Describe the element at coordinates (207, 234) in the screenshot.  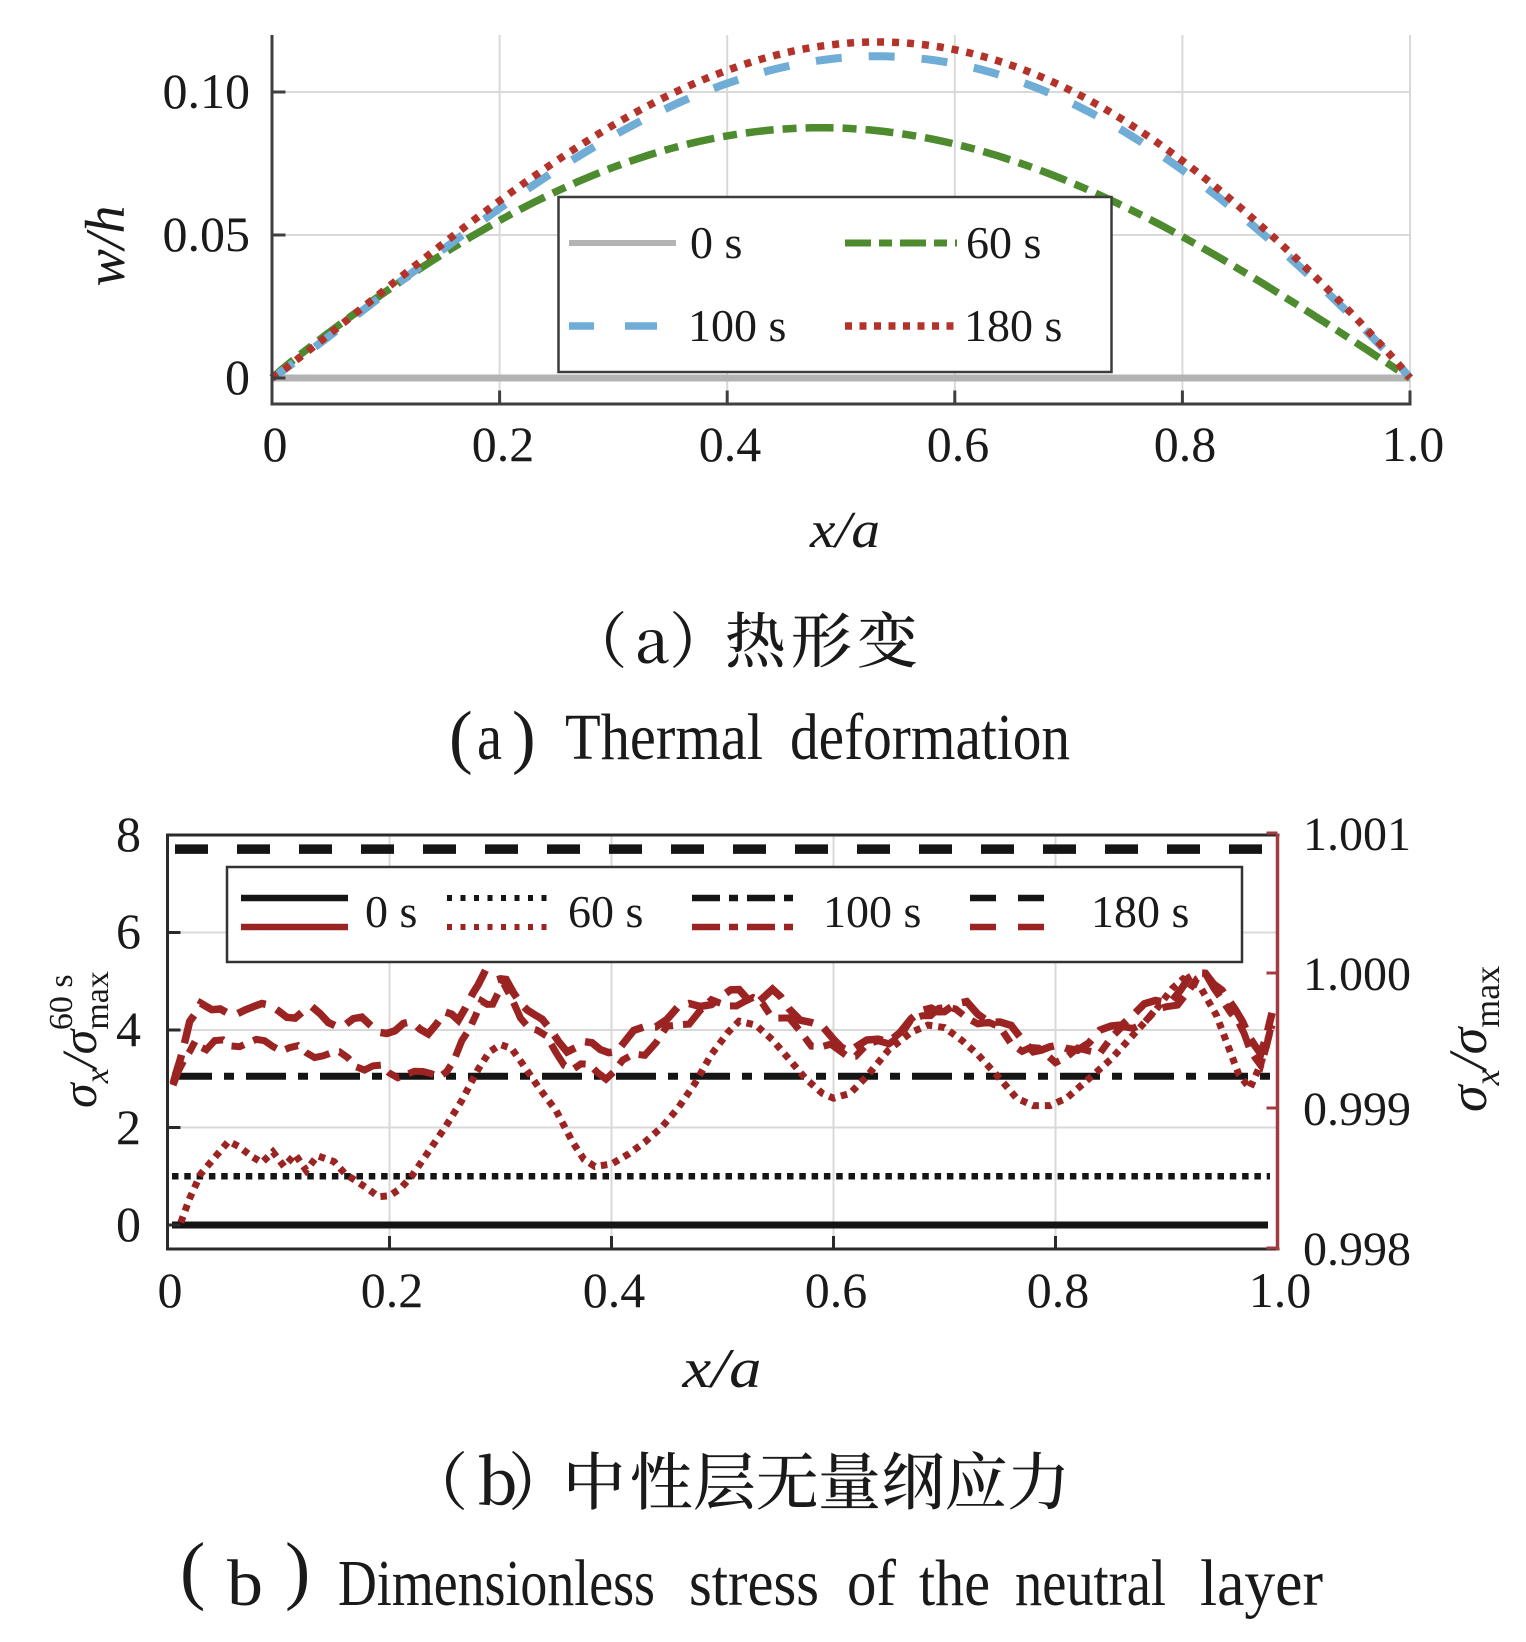
I see `svg-text: 0.05` at that location.